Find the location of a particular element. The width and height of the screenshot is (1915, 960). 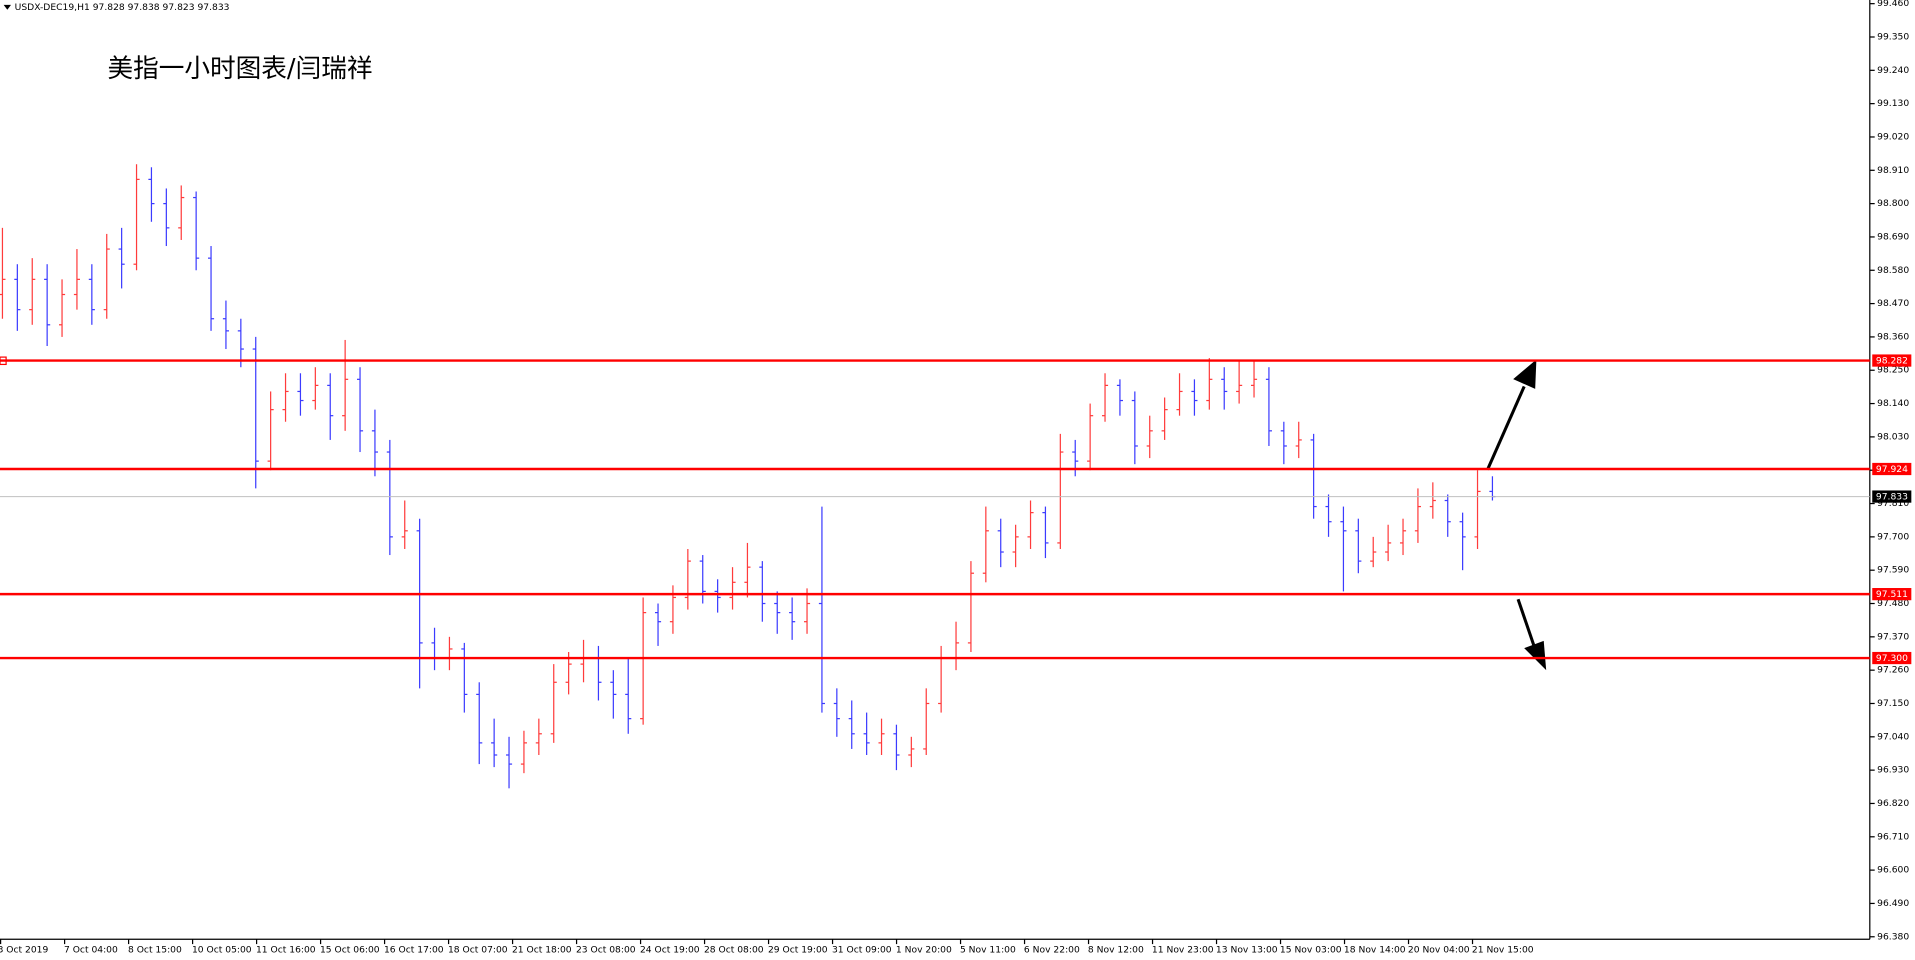

x-tick-label: 8 Nov 12:00 is located at coordinates (1116, 950).